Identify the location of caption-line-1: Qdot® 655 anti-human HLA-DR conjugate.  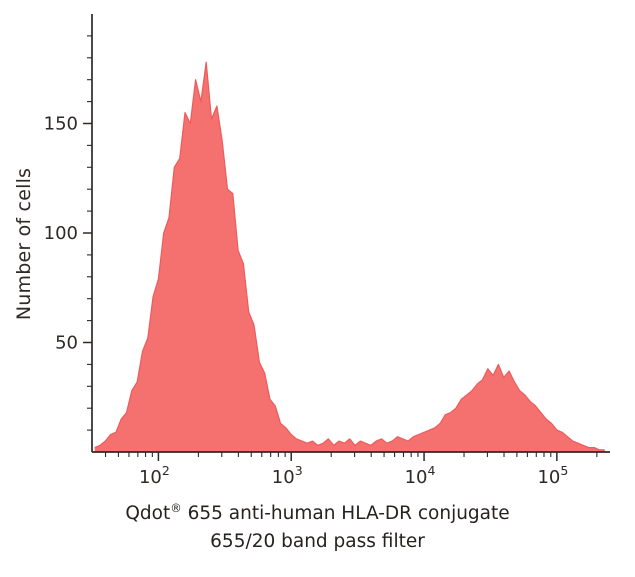
(317, 514).